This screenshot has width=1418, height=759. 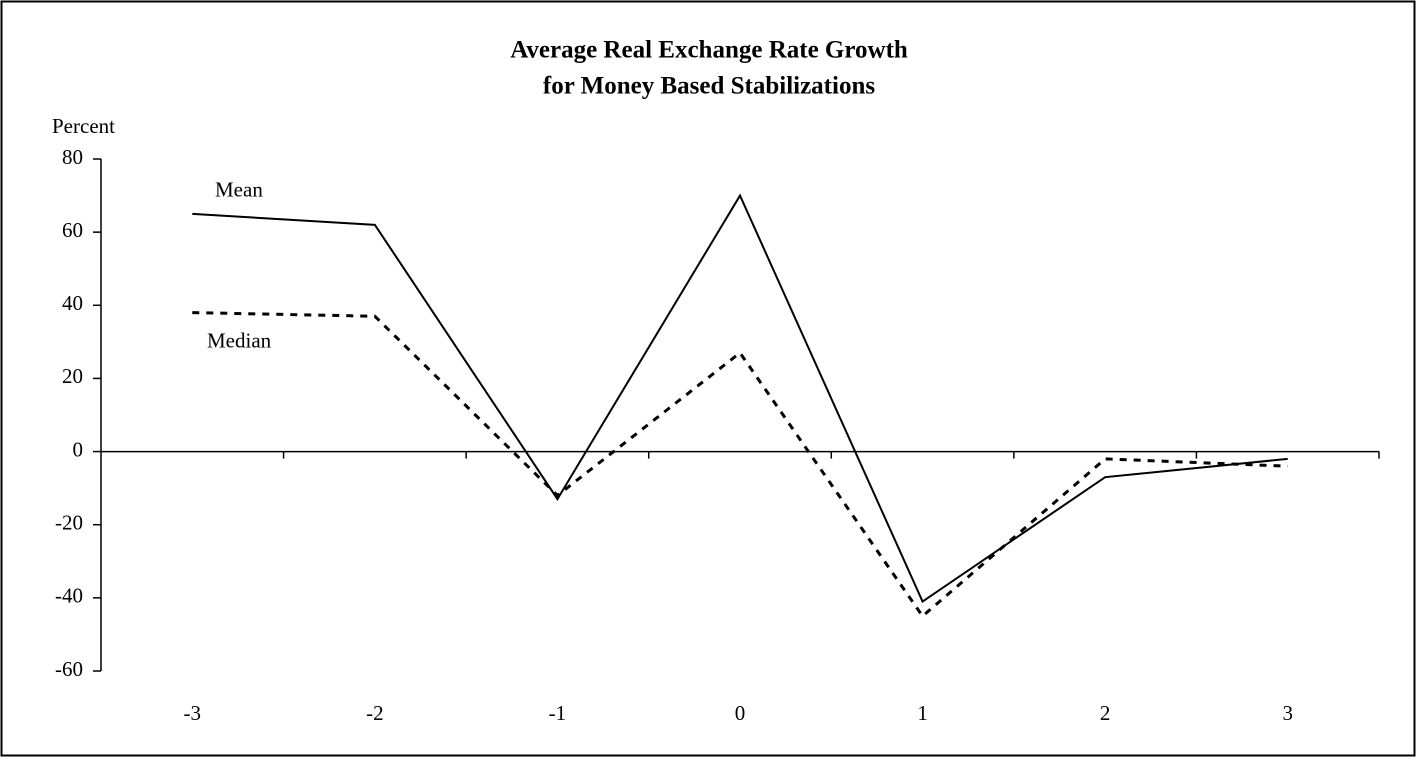 What do you see at coordinates (1105, 713) in the screenshot?
I see `x-tick-label: 2` at bounding box center [1105, 713].